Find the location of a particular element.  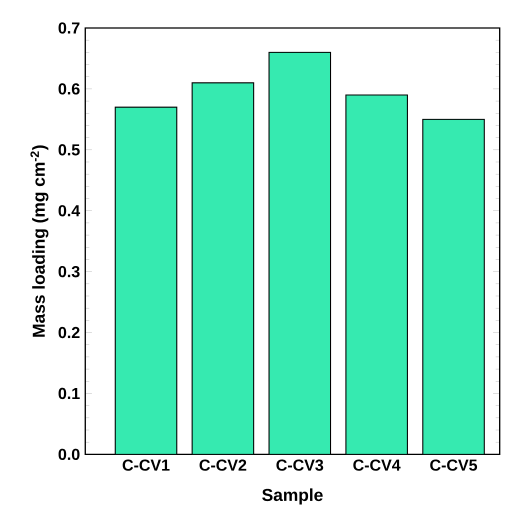

y-tick-label: 0.2 is located at coordinates (69, 332).